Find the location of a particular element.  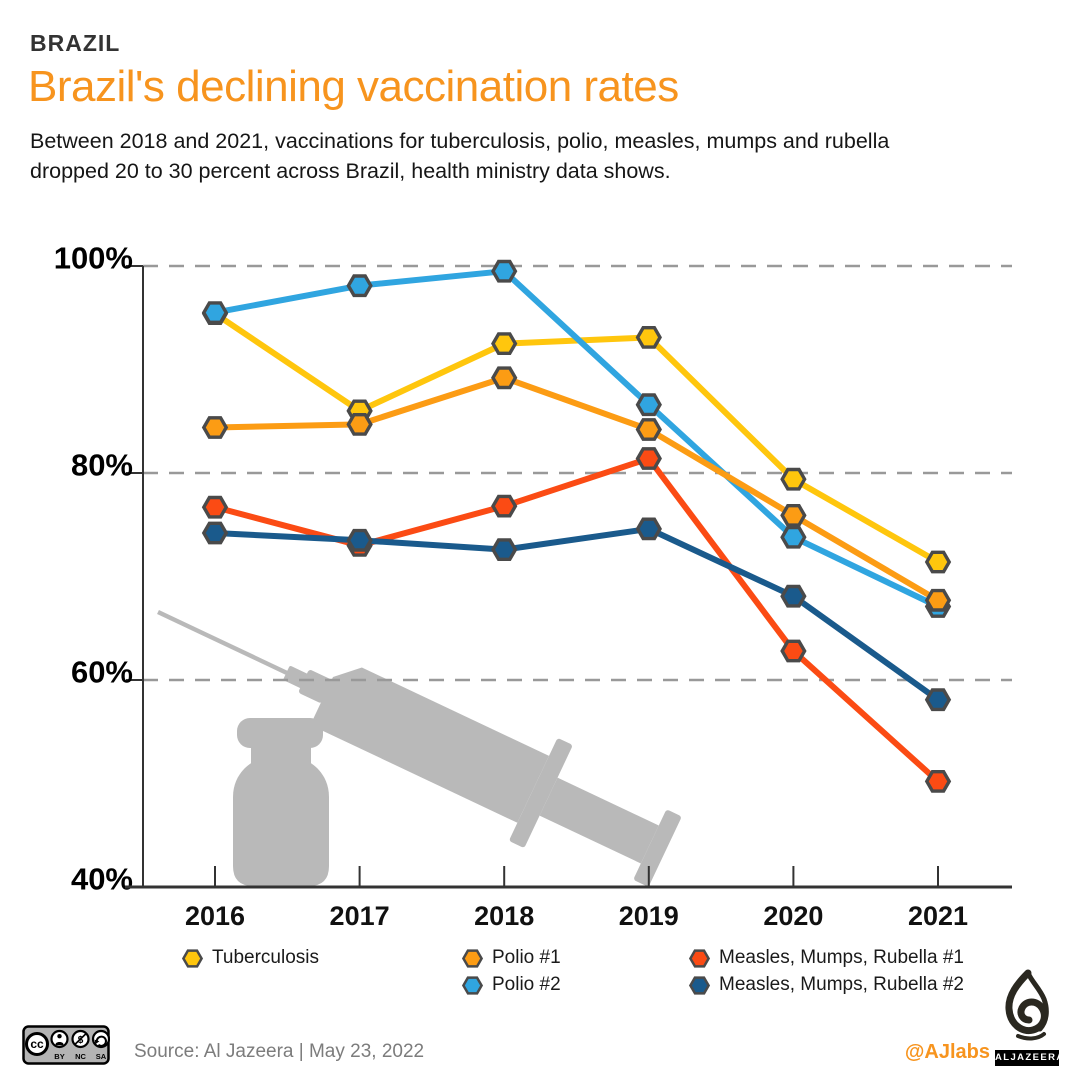

legend-label: Measles, Mumps, Rubella #2 is located at coordinates (841, 984).